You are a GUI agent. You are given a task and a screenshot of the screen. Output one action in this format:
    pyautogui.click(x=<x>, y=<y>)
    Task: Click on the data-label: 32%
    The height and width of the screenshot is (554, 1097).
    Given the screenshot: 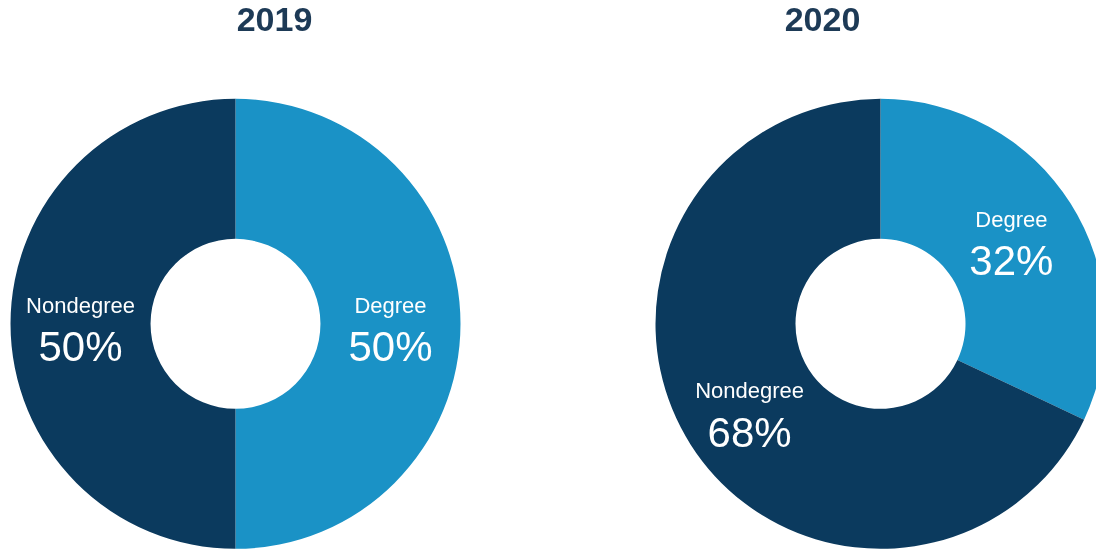 What is the action you would take?
    pyautogui.click(x=1011, y=261)
    